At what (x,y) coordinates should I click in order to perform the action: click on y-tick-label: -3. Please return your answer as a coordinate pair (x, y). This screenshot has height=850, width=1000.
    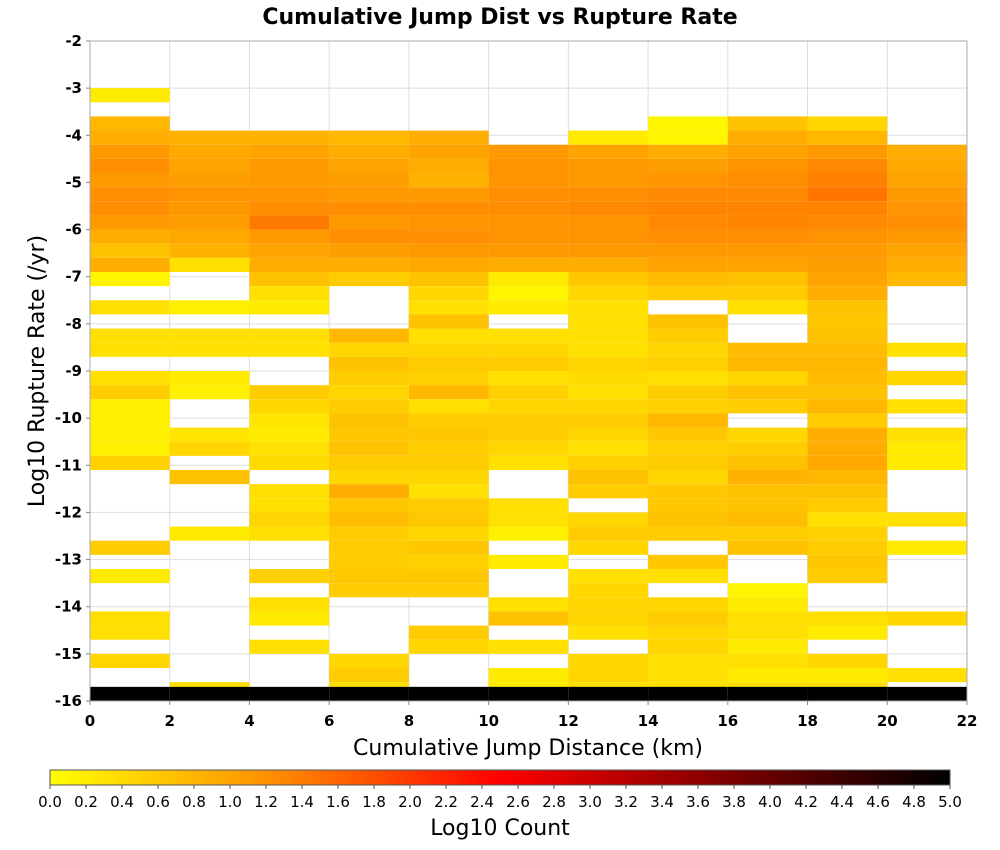
    Looking at the image, I should click on (73, 88).